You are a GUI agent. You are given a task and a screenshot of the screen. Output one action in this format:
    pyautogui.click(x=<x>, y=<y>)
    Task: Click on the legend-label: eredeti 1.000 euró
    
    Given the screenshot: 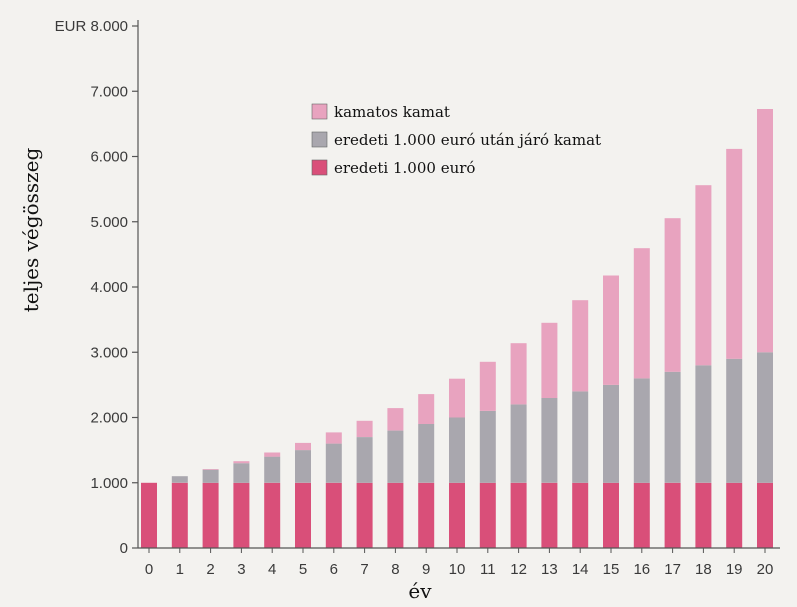 What is the action you would take?
    pyautogui.click(x=404, y=168)
    